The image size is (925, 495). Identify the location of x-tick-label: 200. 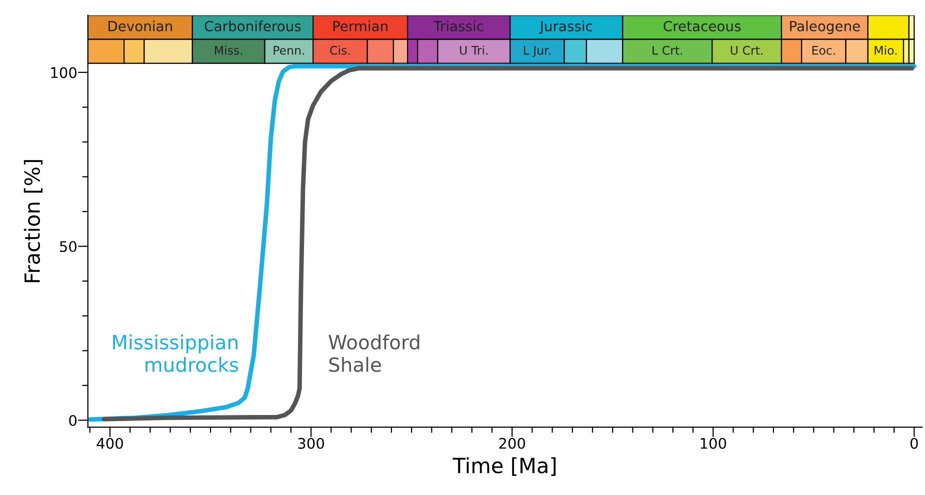
(512, 443).